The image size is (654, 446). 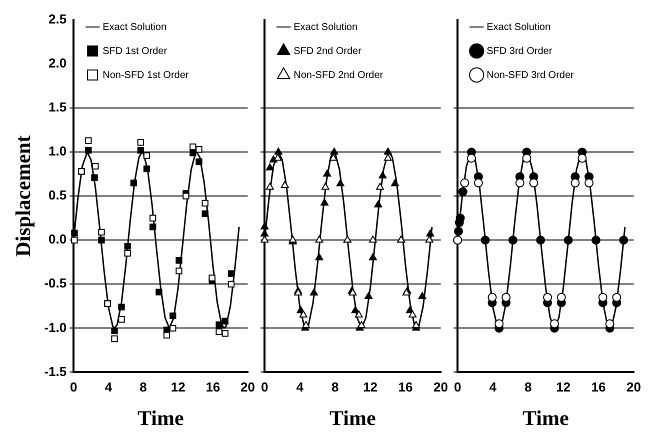 What do you see at coordinates (57, 107) in the screenshot?
I see `y-tick-label: 1.5` at bounding box center [57, 107].